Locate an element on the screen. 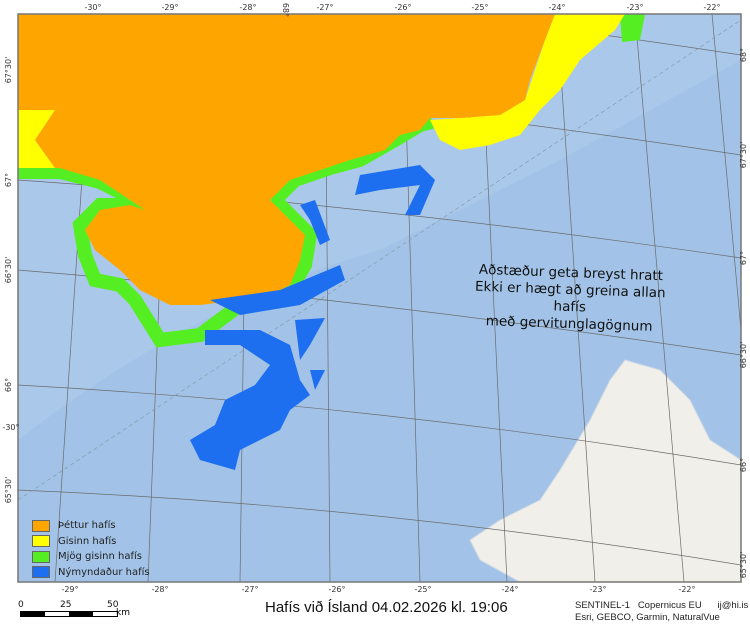 The height and width of the screenshot is (624, 750). right-tick-label: 68° is located at coordinates (743, 55).